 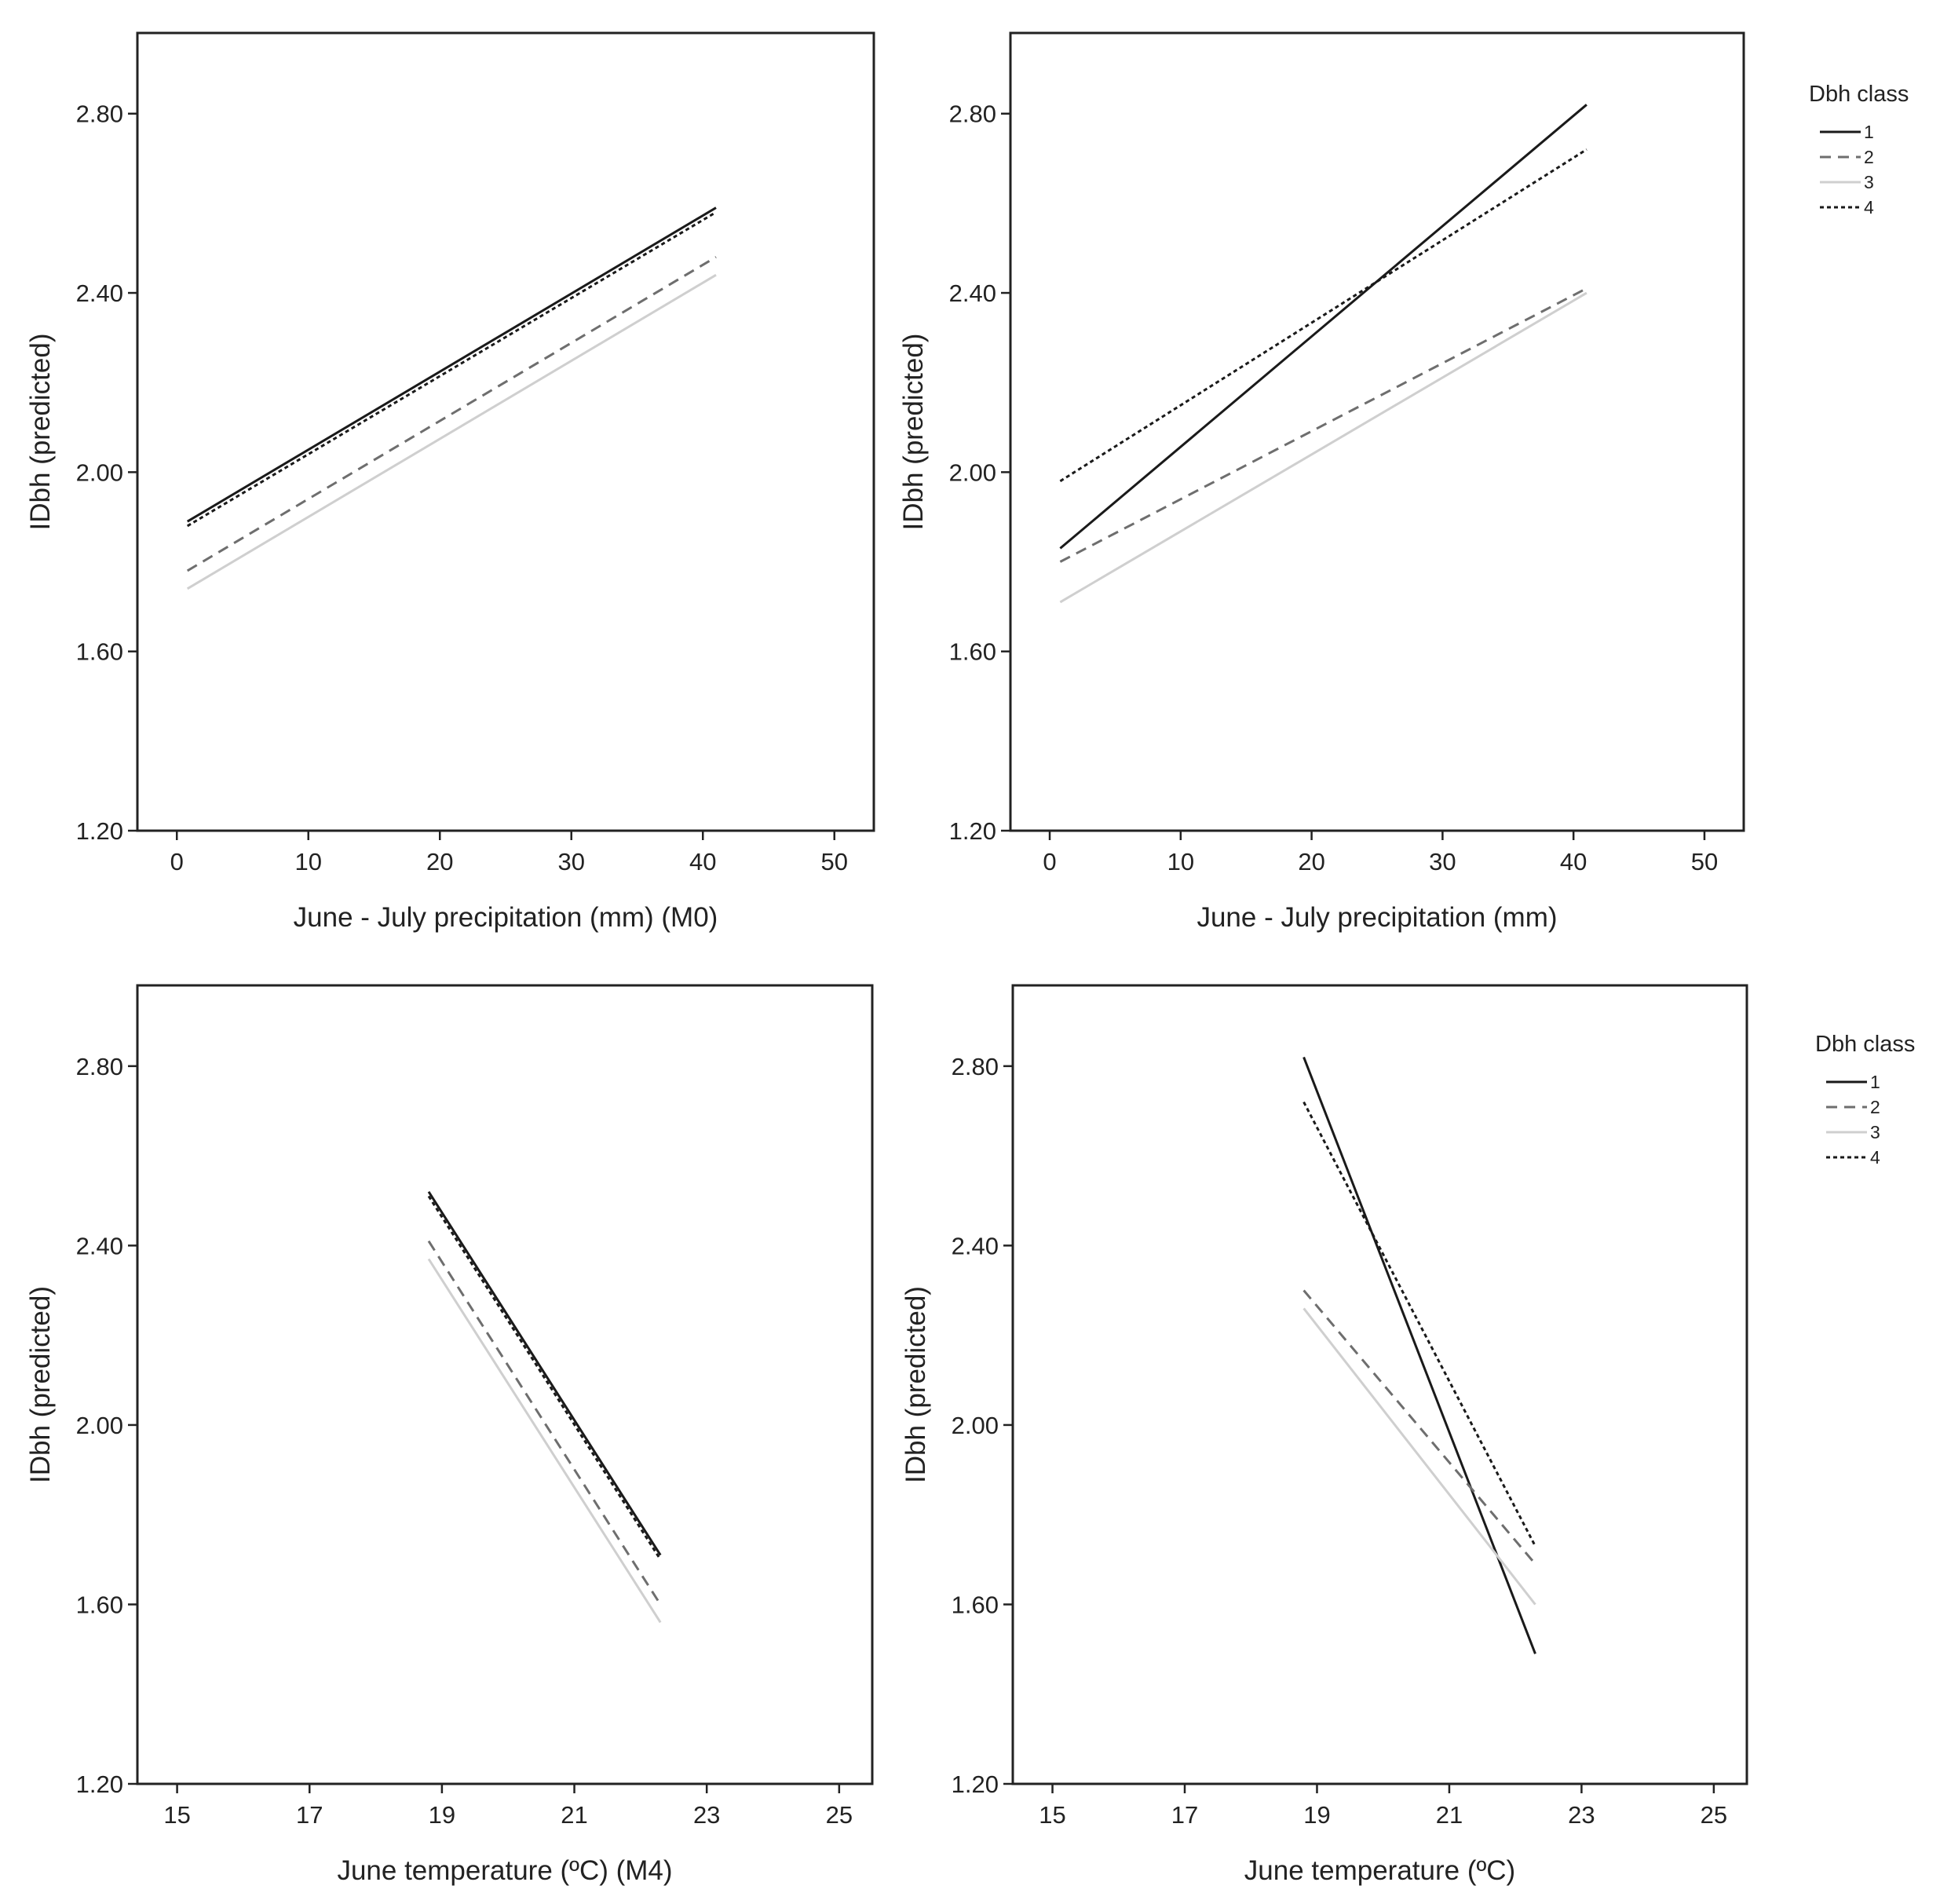 I want to click on x-axis-title: June - July precipitation (mm), so click(x=1377, y=917).